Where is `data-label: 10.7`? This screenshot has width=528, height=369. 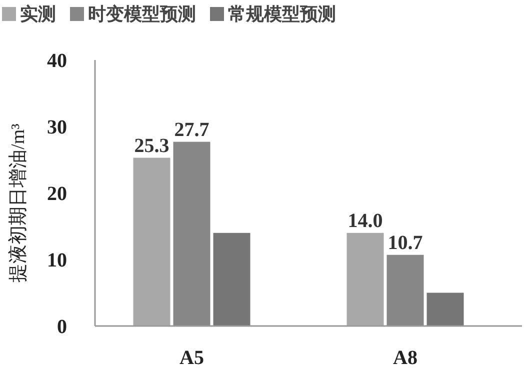
data-label: 10.7 is located at coordinates (405, 243).